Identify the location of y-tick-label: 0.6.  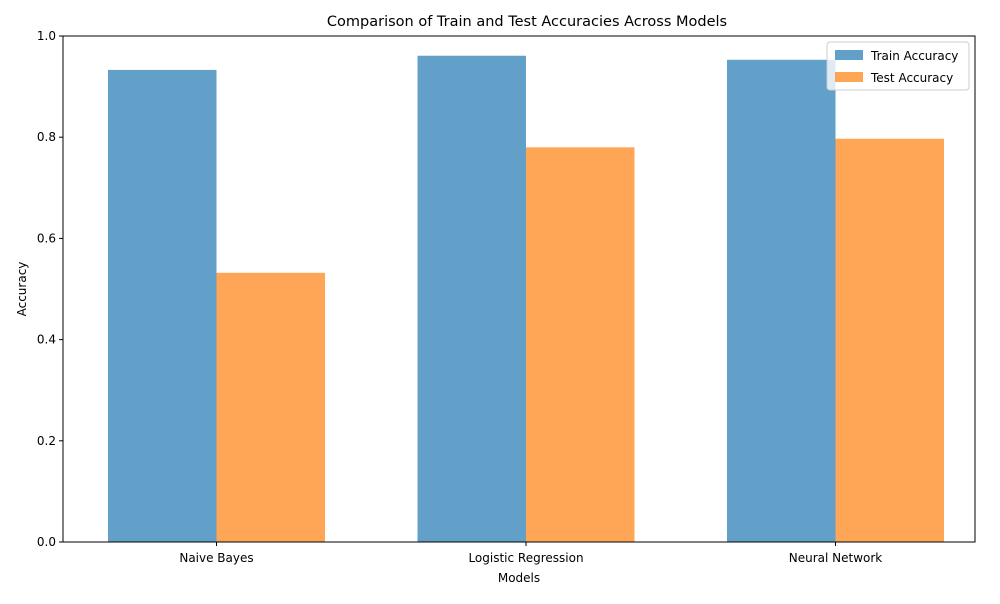
(46, 238).